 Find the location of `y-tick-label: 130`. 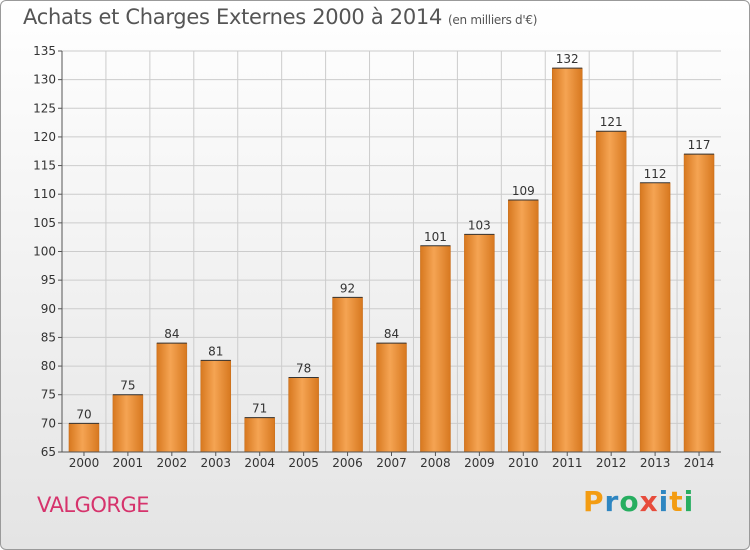

y-tick-label: 130 is located at coordinates (44, 80).